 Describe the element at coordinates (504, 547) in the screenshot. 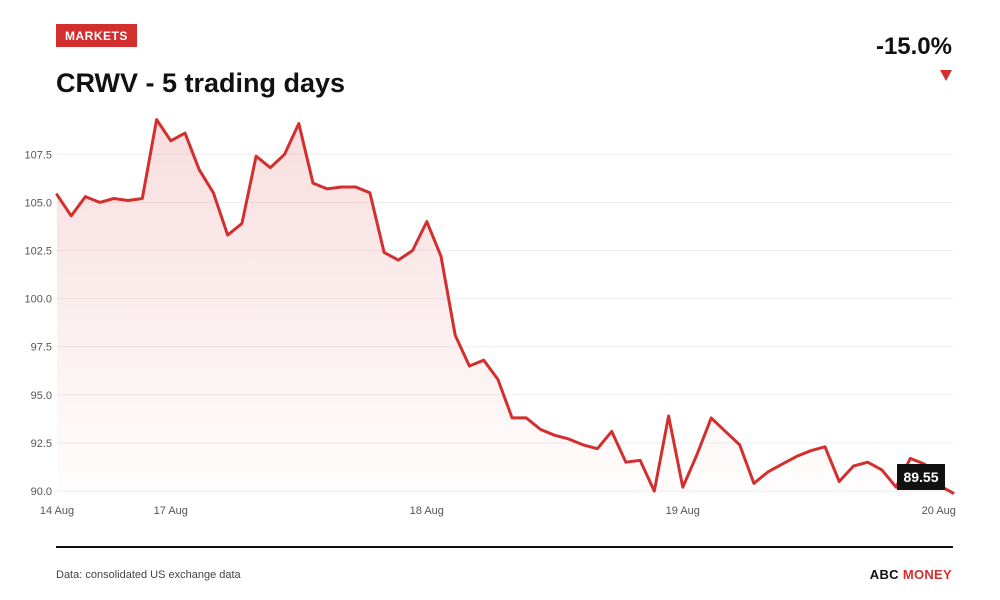

I see `footer-divider` at that location.